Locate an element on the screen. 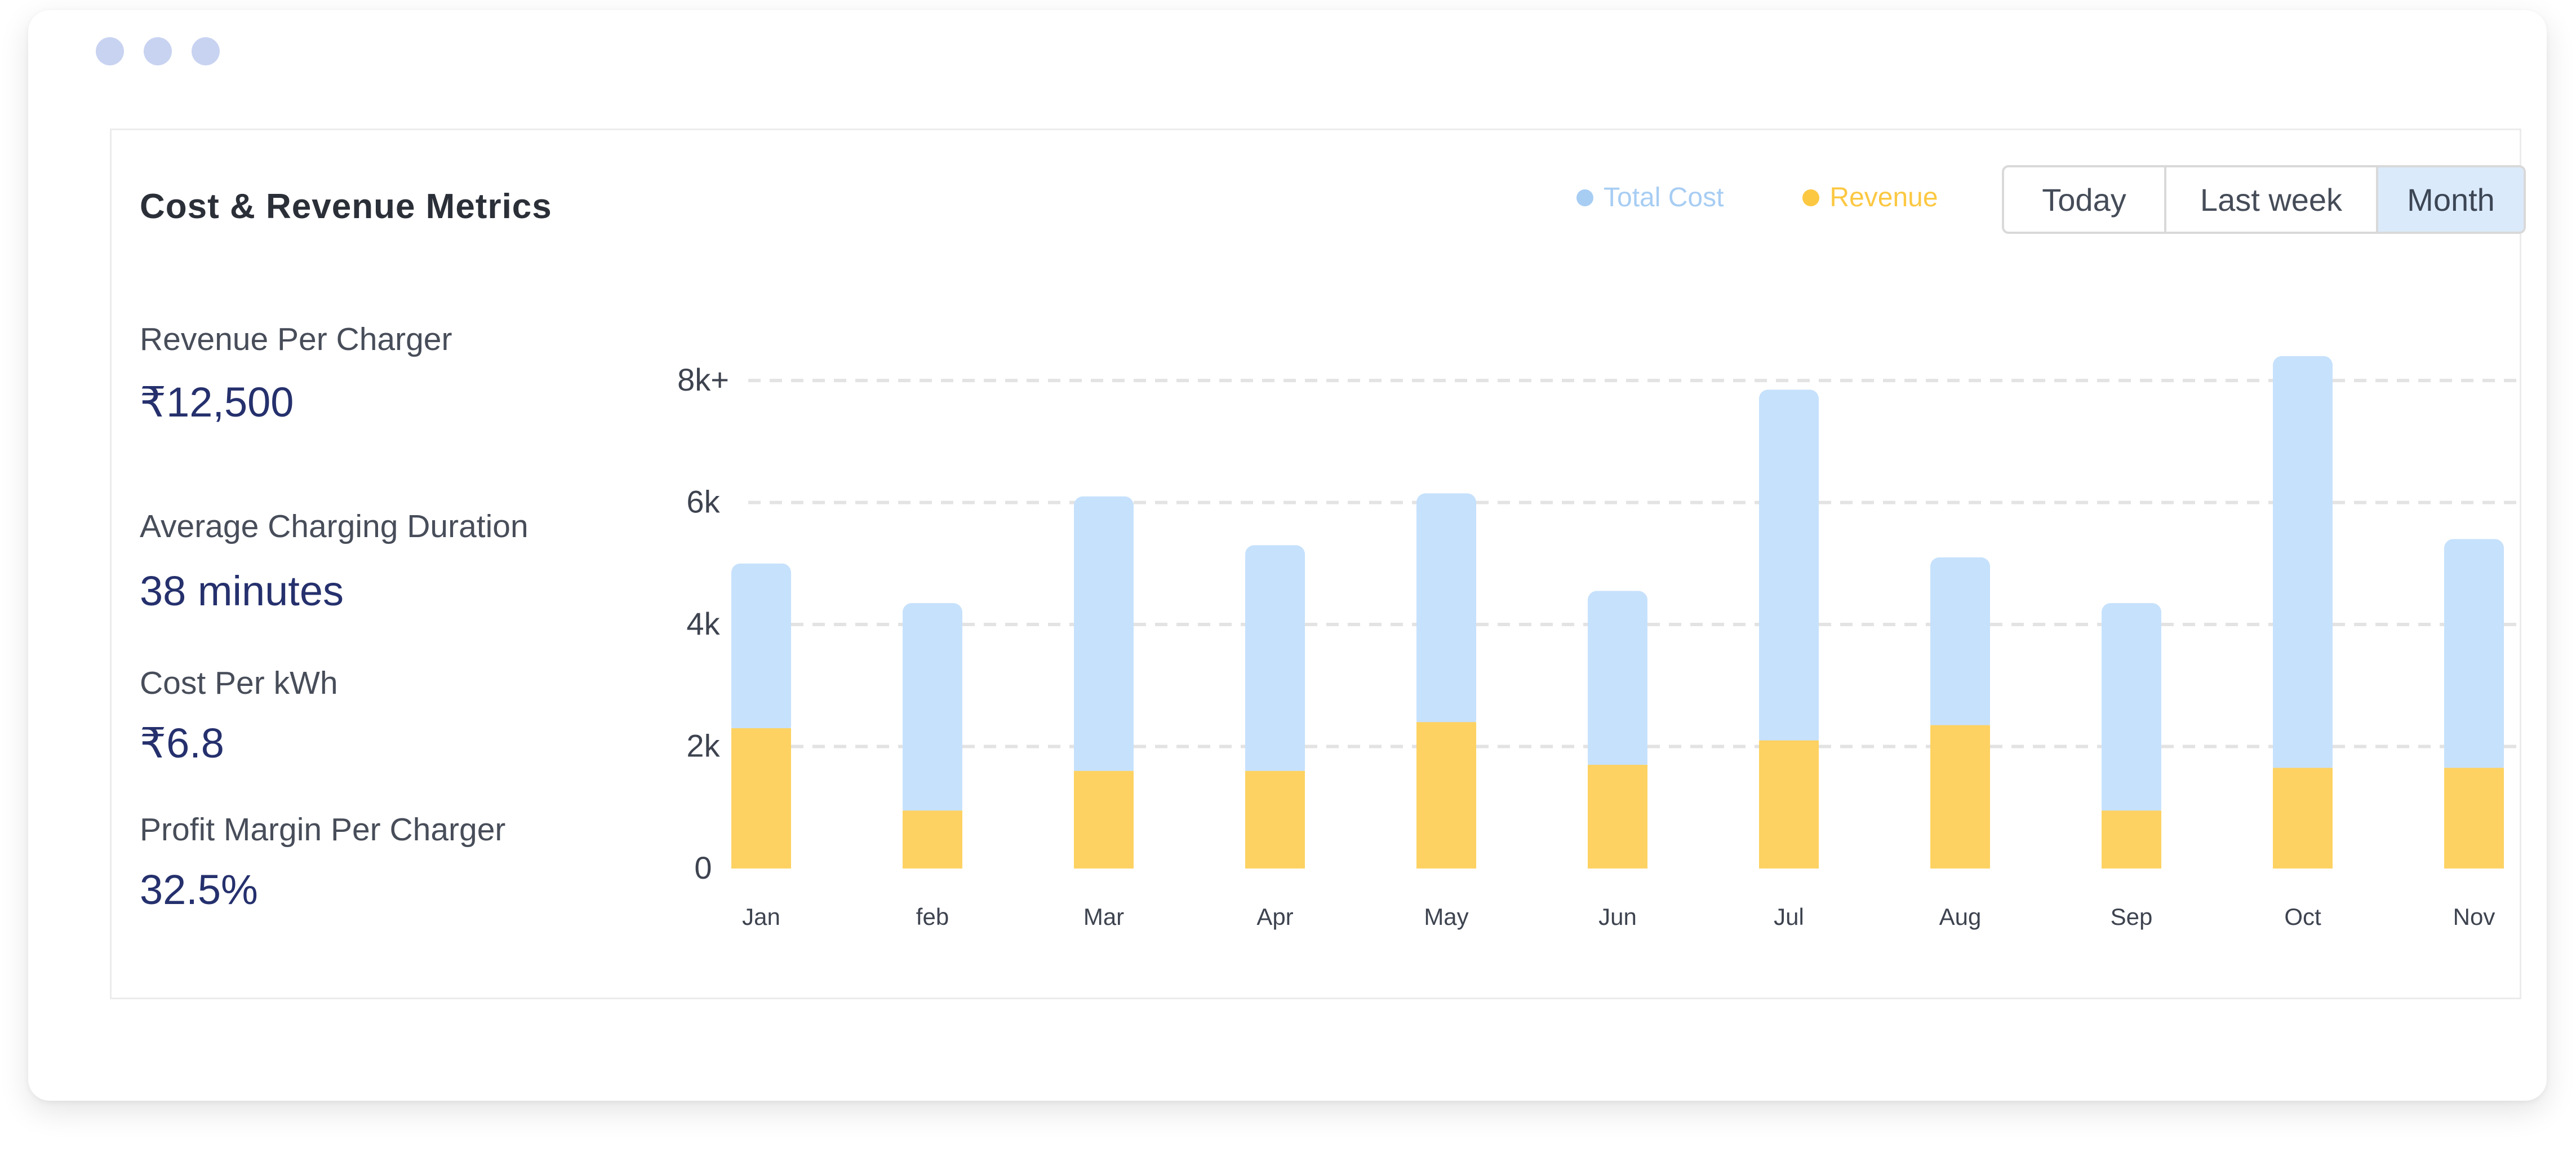 The width and height of the screenshot is (2576, 1152). metric-label-cost-per-kwh: Cost Per kWh is located at coordinates (239, 683).